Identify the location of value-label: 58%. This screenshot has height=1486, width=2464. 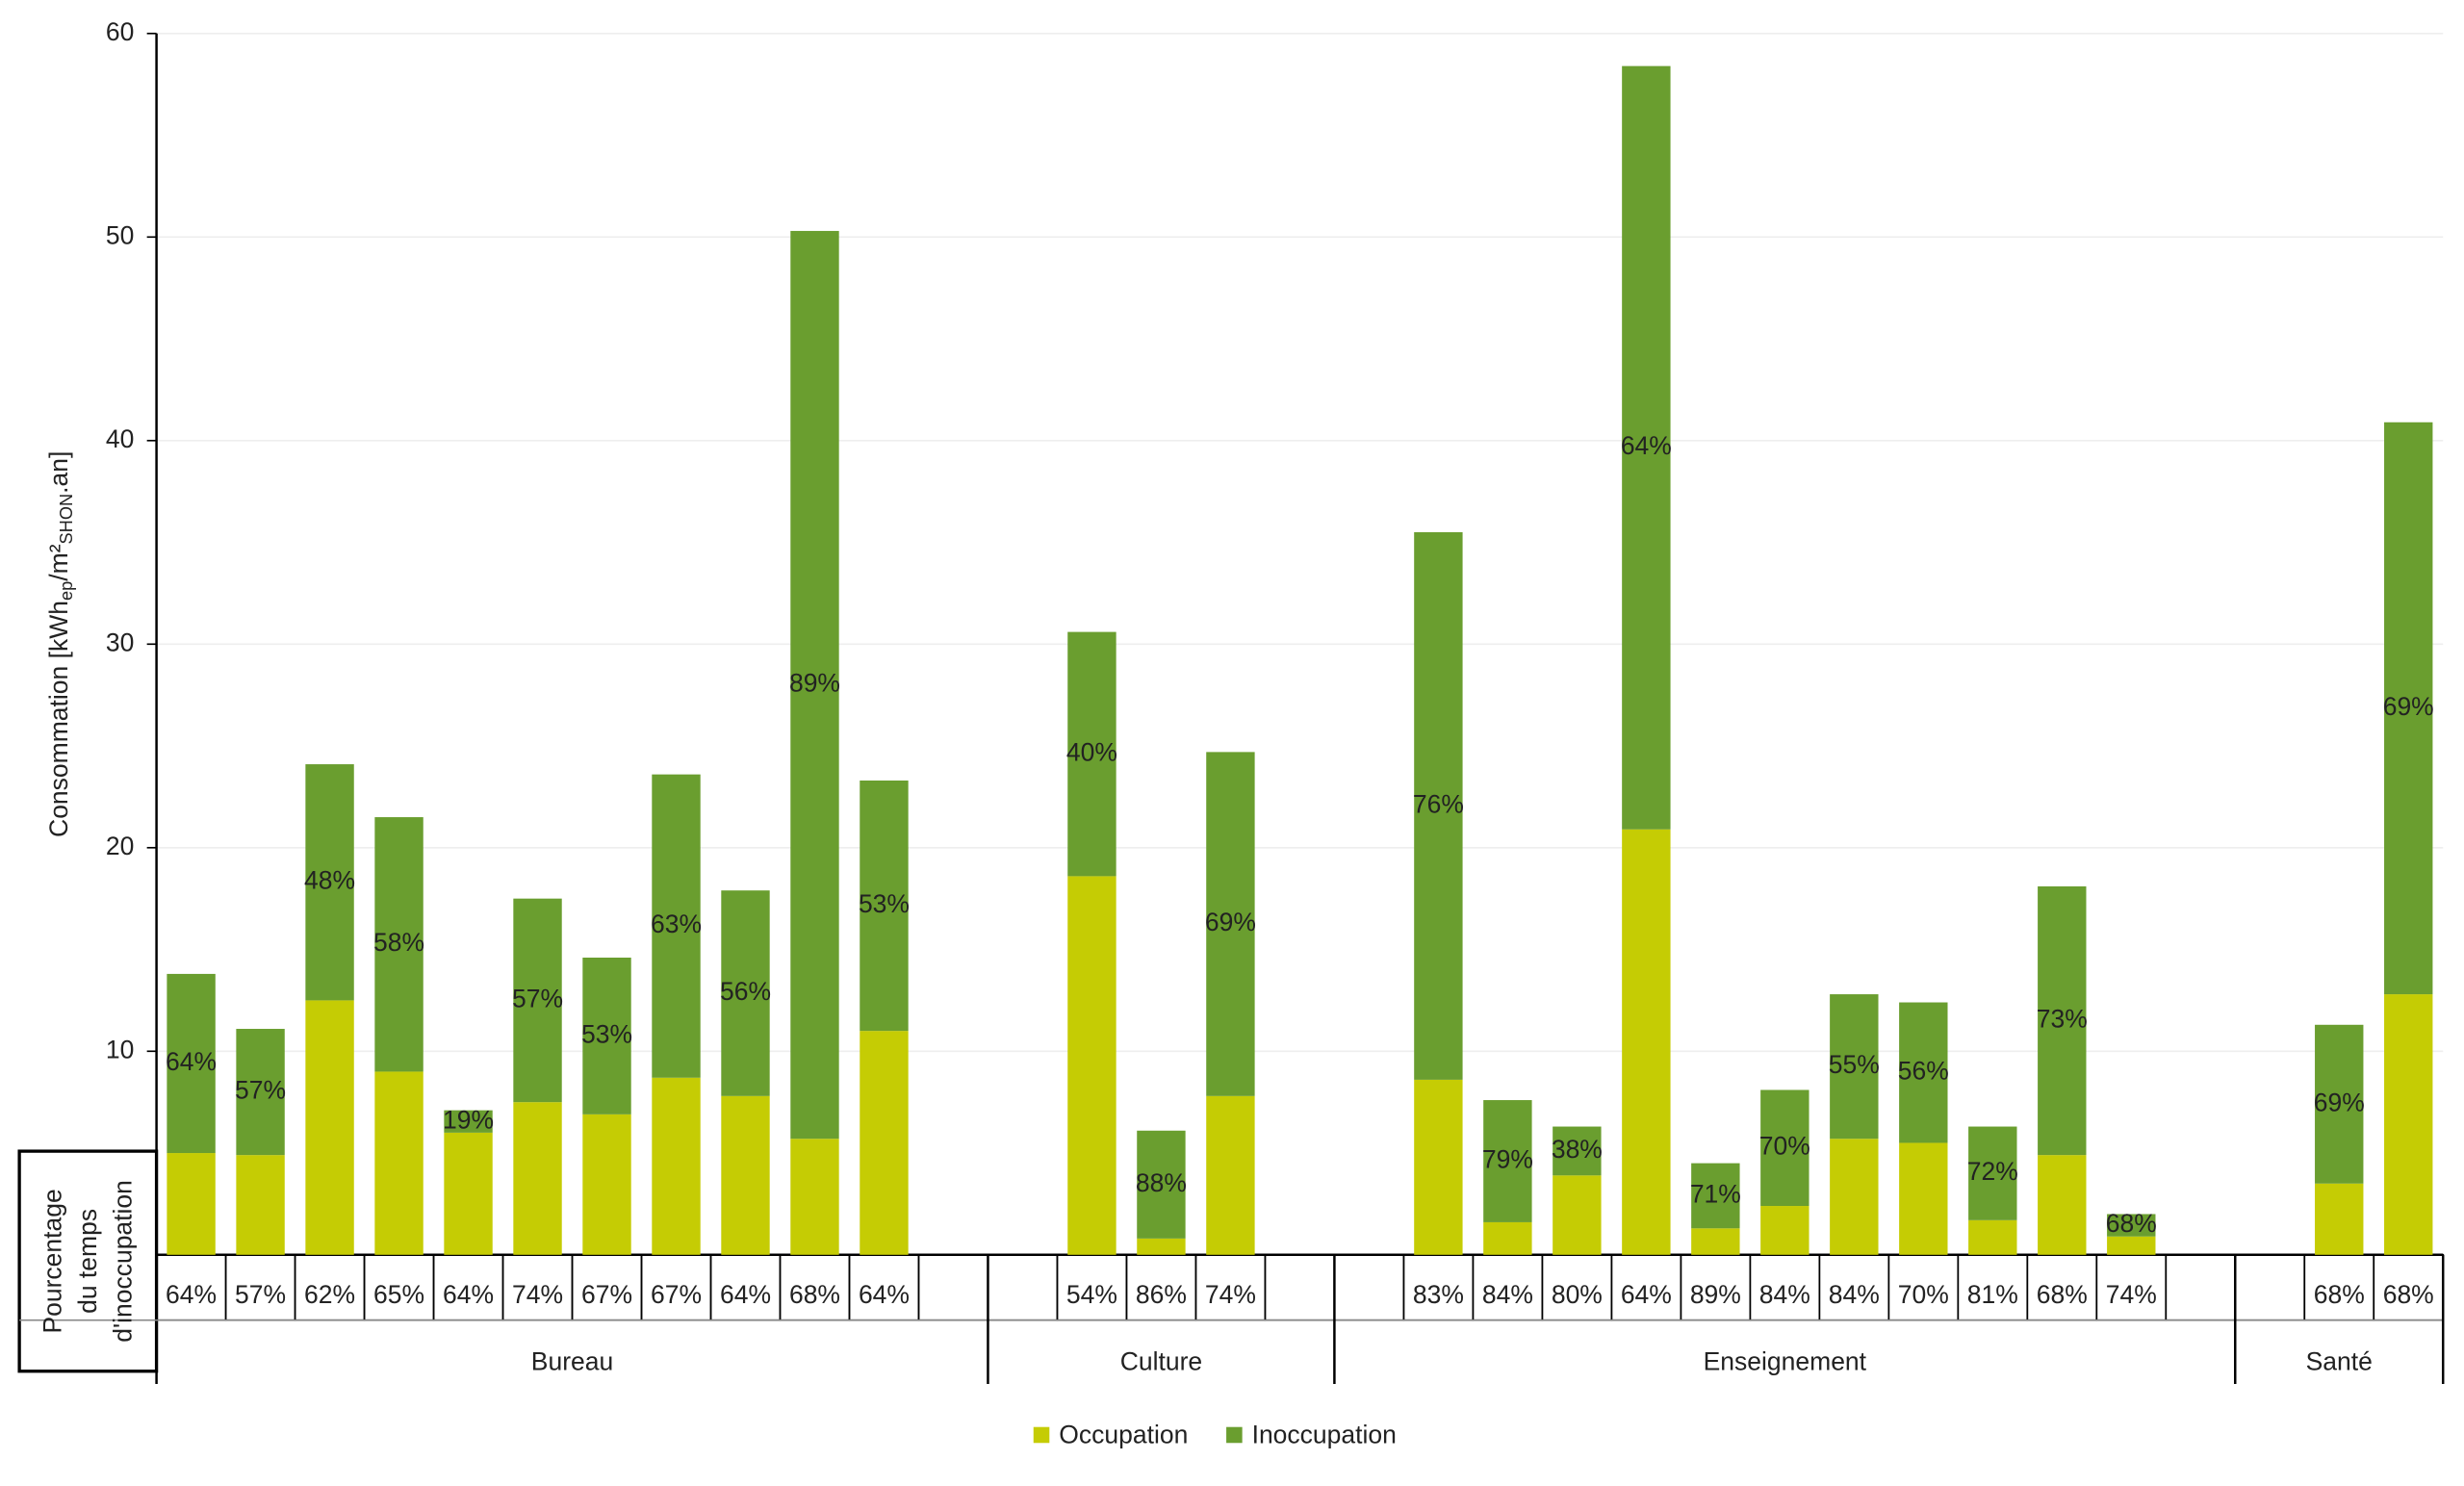
(398, 943).